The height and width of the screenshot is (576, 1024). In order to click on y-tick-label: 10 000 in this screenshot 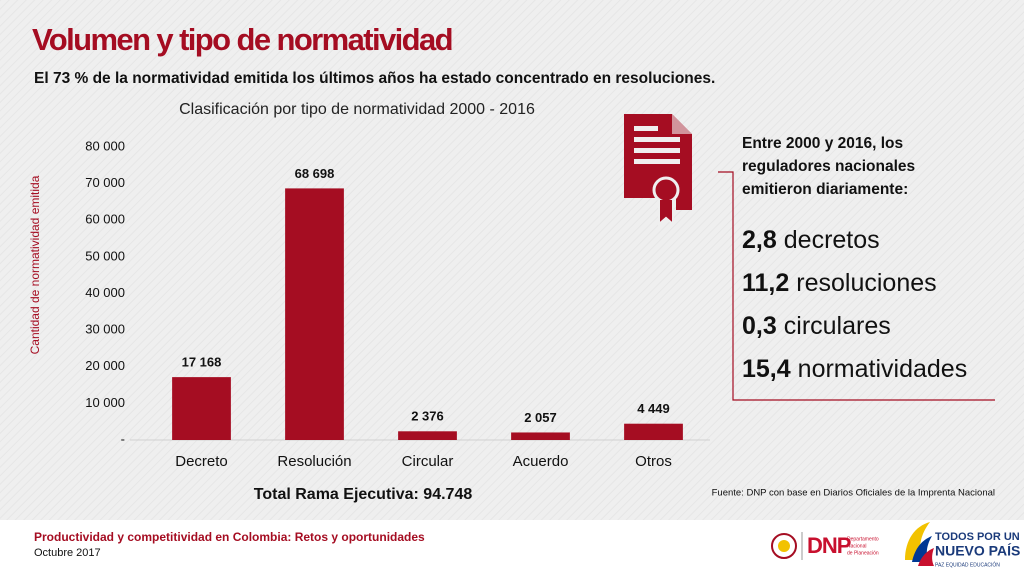, I will do `click(105, 402)`.